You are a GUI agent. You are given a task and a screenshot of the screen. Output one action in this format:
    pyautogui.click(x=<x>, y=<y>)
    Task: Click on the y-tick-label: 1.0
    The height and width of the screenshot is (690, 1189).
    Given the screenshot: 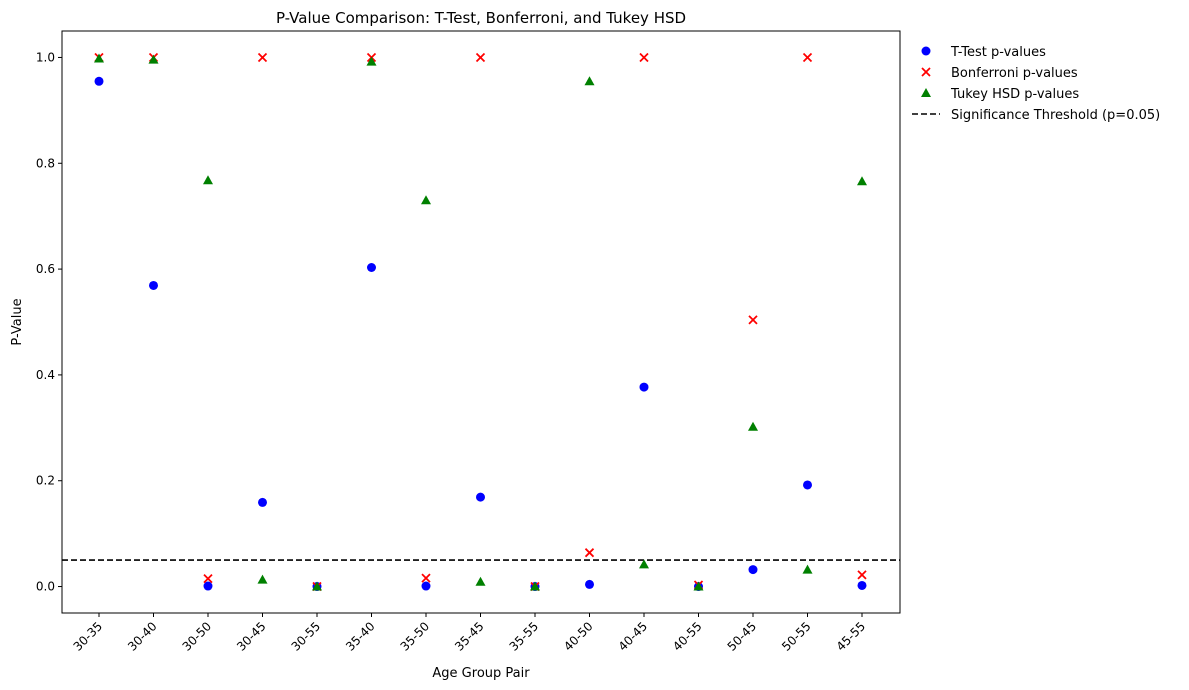 What is the action you would take?
    pyautogui.click(x=45, y=57)
    